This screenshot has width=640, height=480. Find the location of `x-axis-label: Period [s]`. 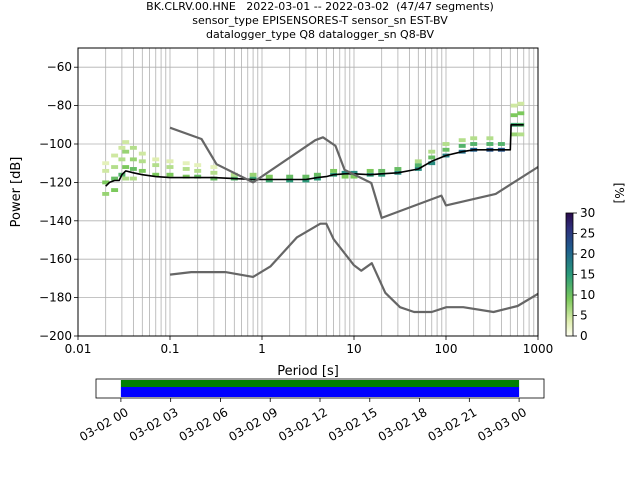

x-axis-label: Period [s] is located at coordinates (308, 371).